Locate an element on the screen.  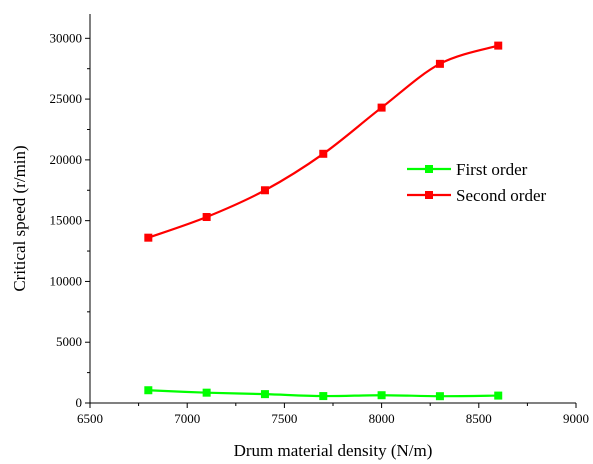
legend-label-second-order: Second order is located at coordinates (501, 195).